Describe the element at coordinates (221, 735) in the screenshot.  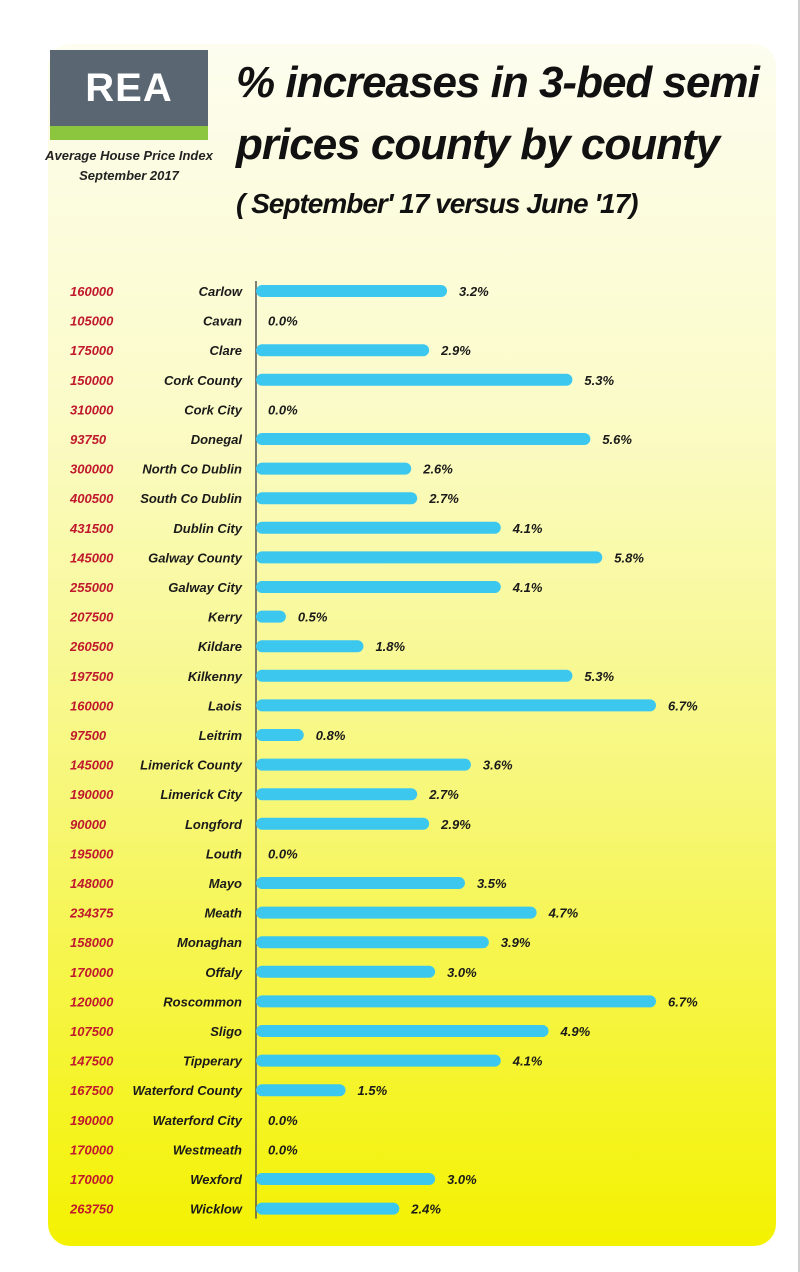
I see `category-label: Leitrim` at that location.